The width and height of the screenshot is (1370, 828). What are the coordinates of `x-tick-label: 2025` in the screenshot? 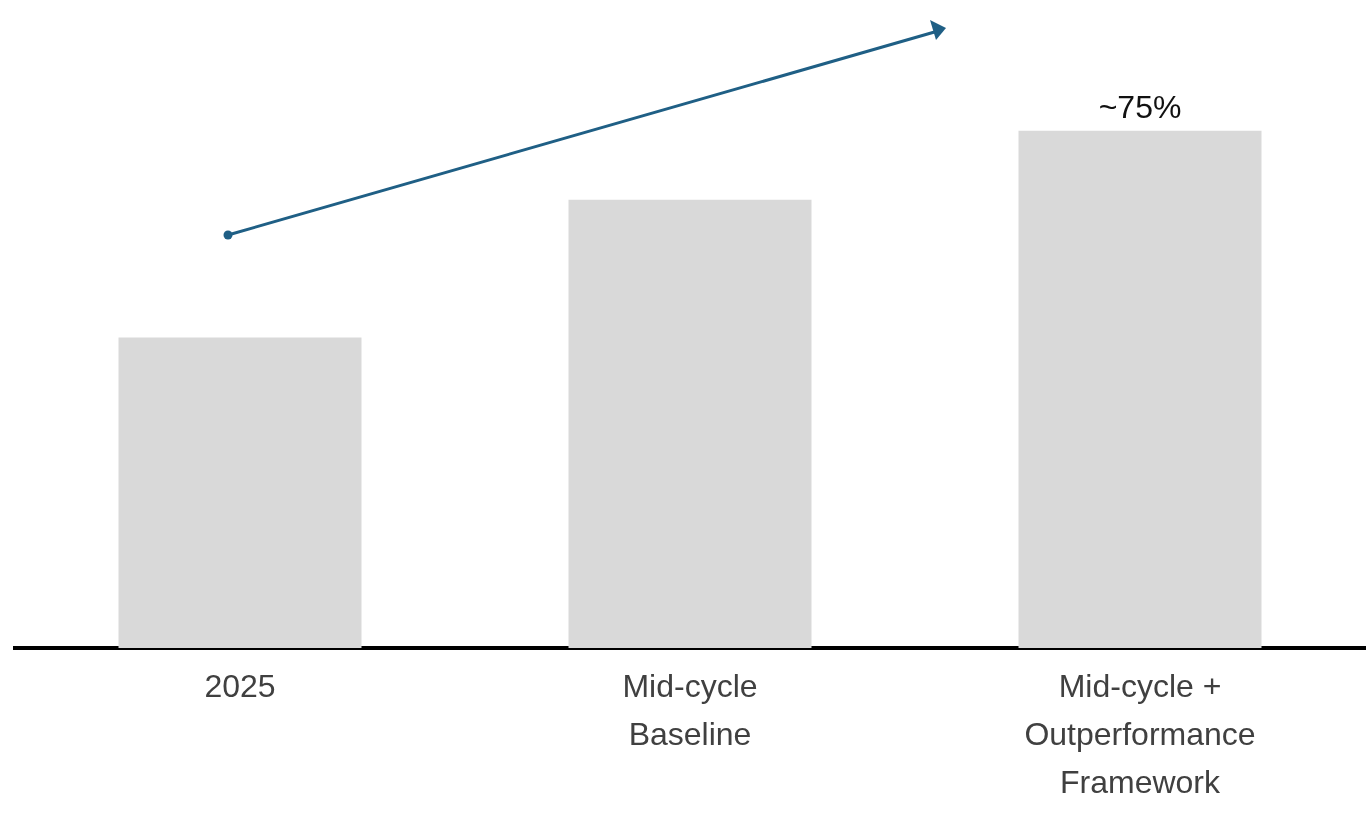 It's located at (240, 685).